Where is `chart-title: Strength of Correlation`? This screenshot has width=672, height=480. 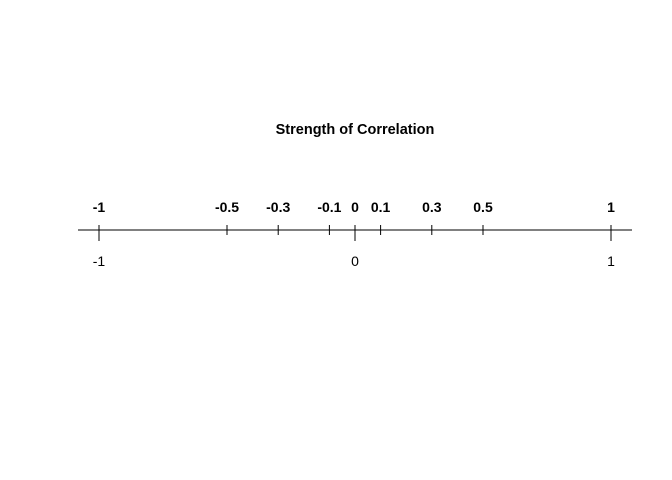
chart-title: Strength of Correlation is located at coordinates (355, 130).